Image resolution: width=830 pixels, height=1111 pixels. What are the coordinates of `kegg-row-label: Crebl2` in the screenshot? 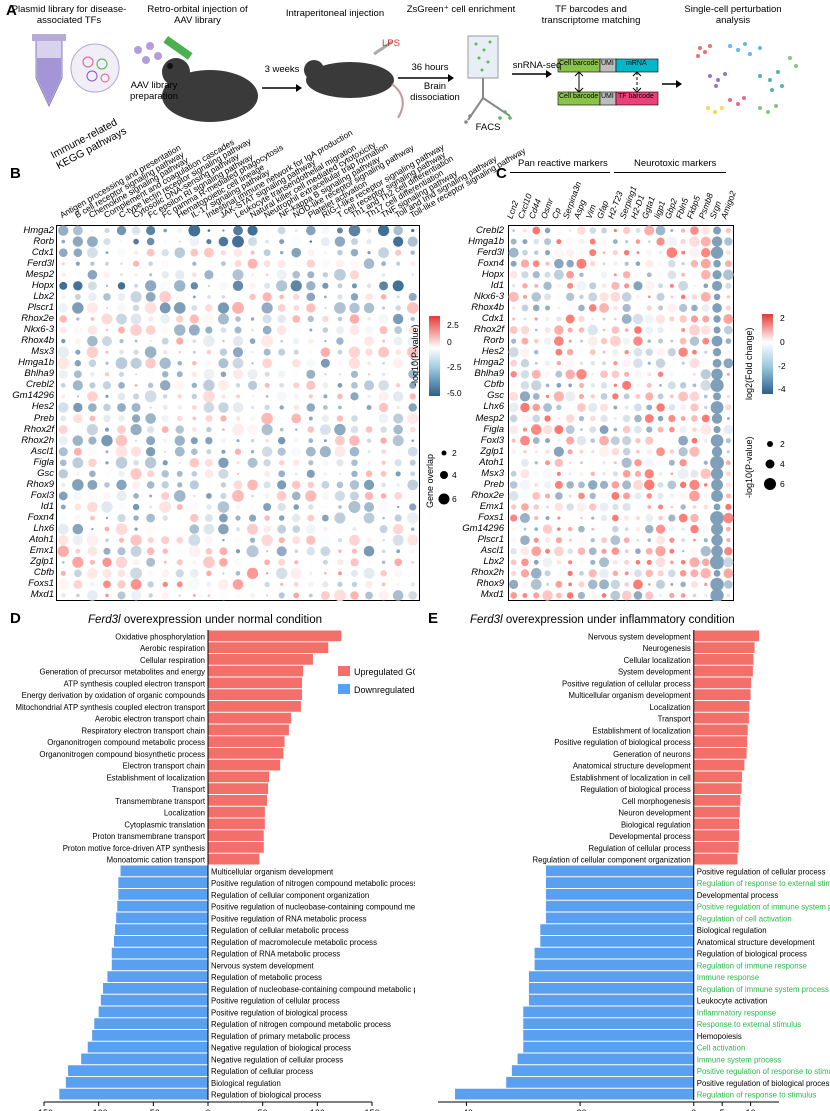 It's located at (40, 385).